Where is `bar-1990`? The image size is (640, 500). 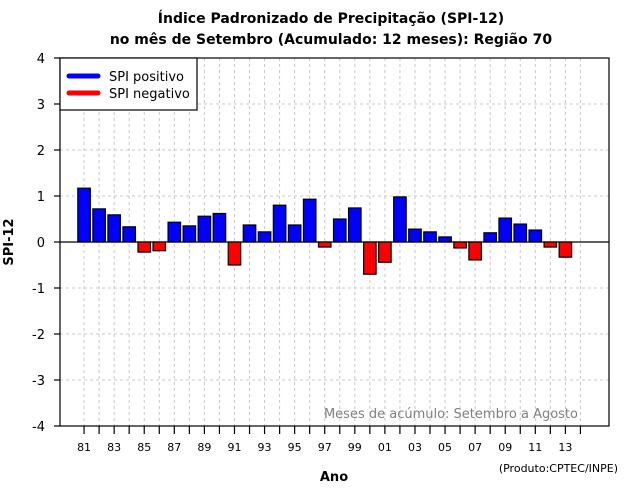
bar-1990 is located at coordinates (219, 227).